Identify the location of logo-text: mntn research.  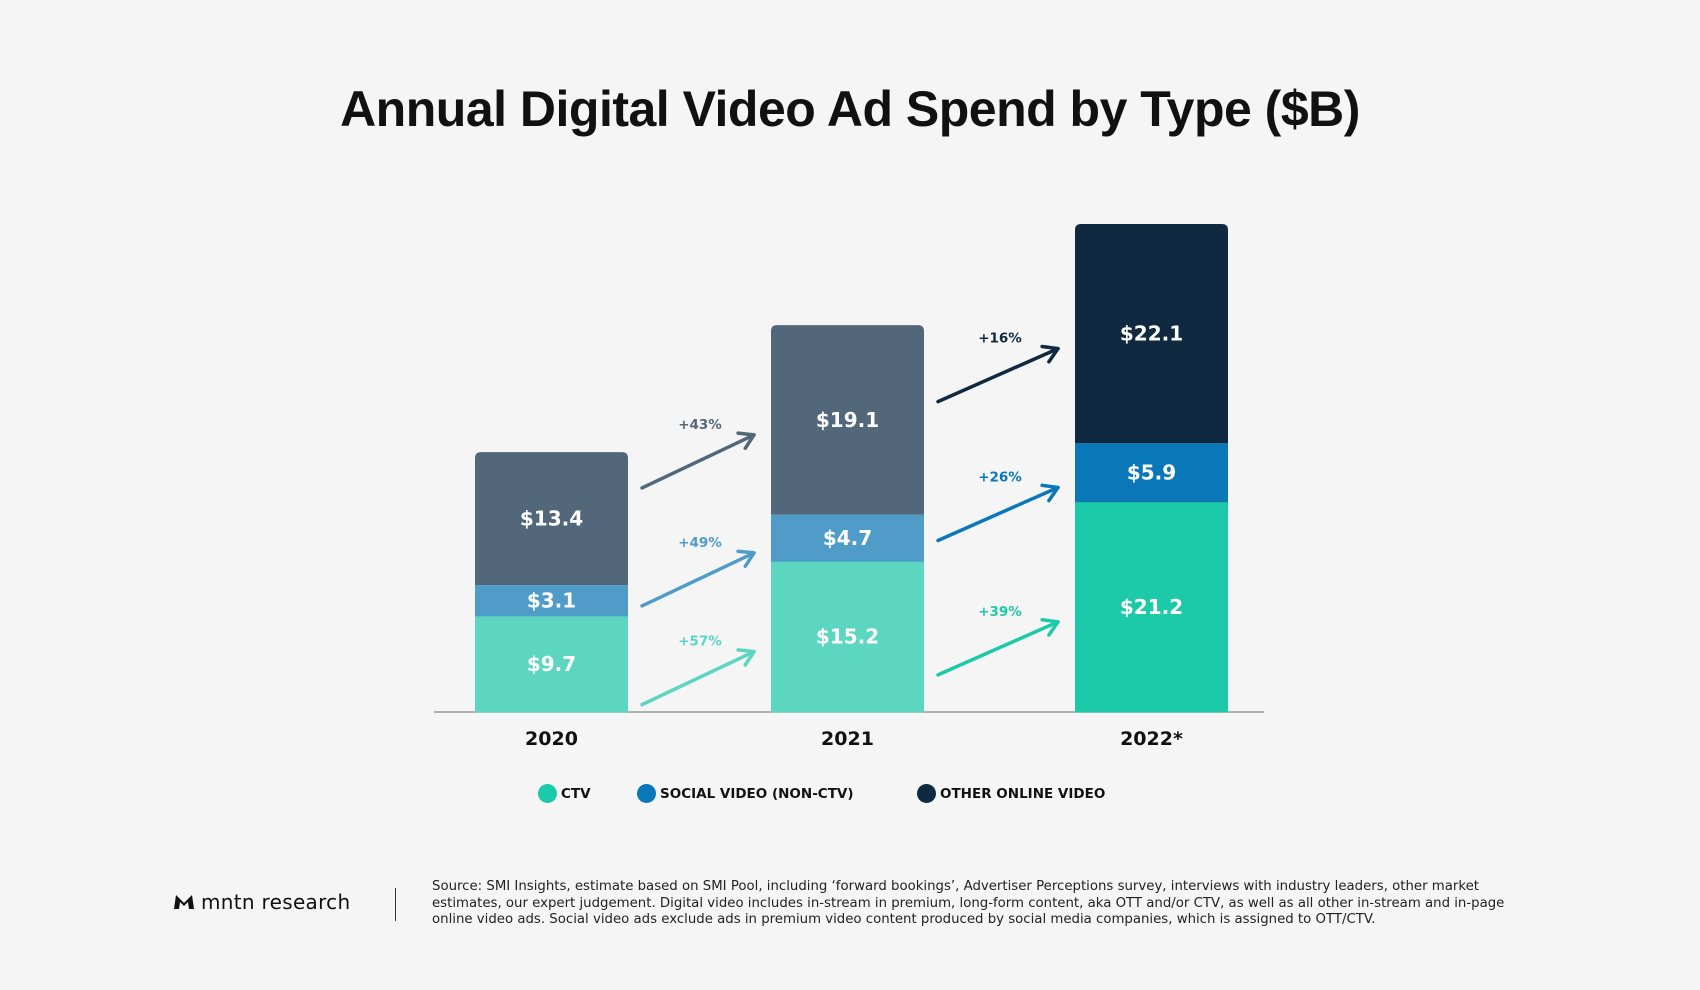
(276, 902).